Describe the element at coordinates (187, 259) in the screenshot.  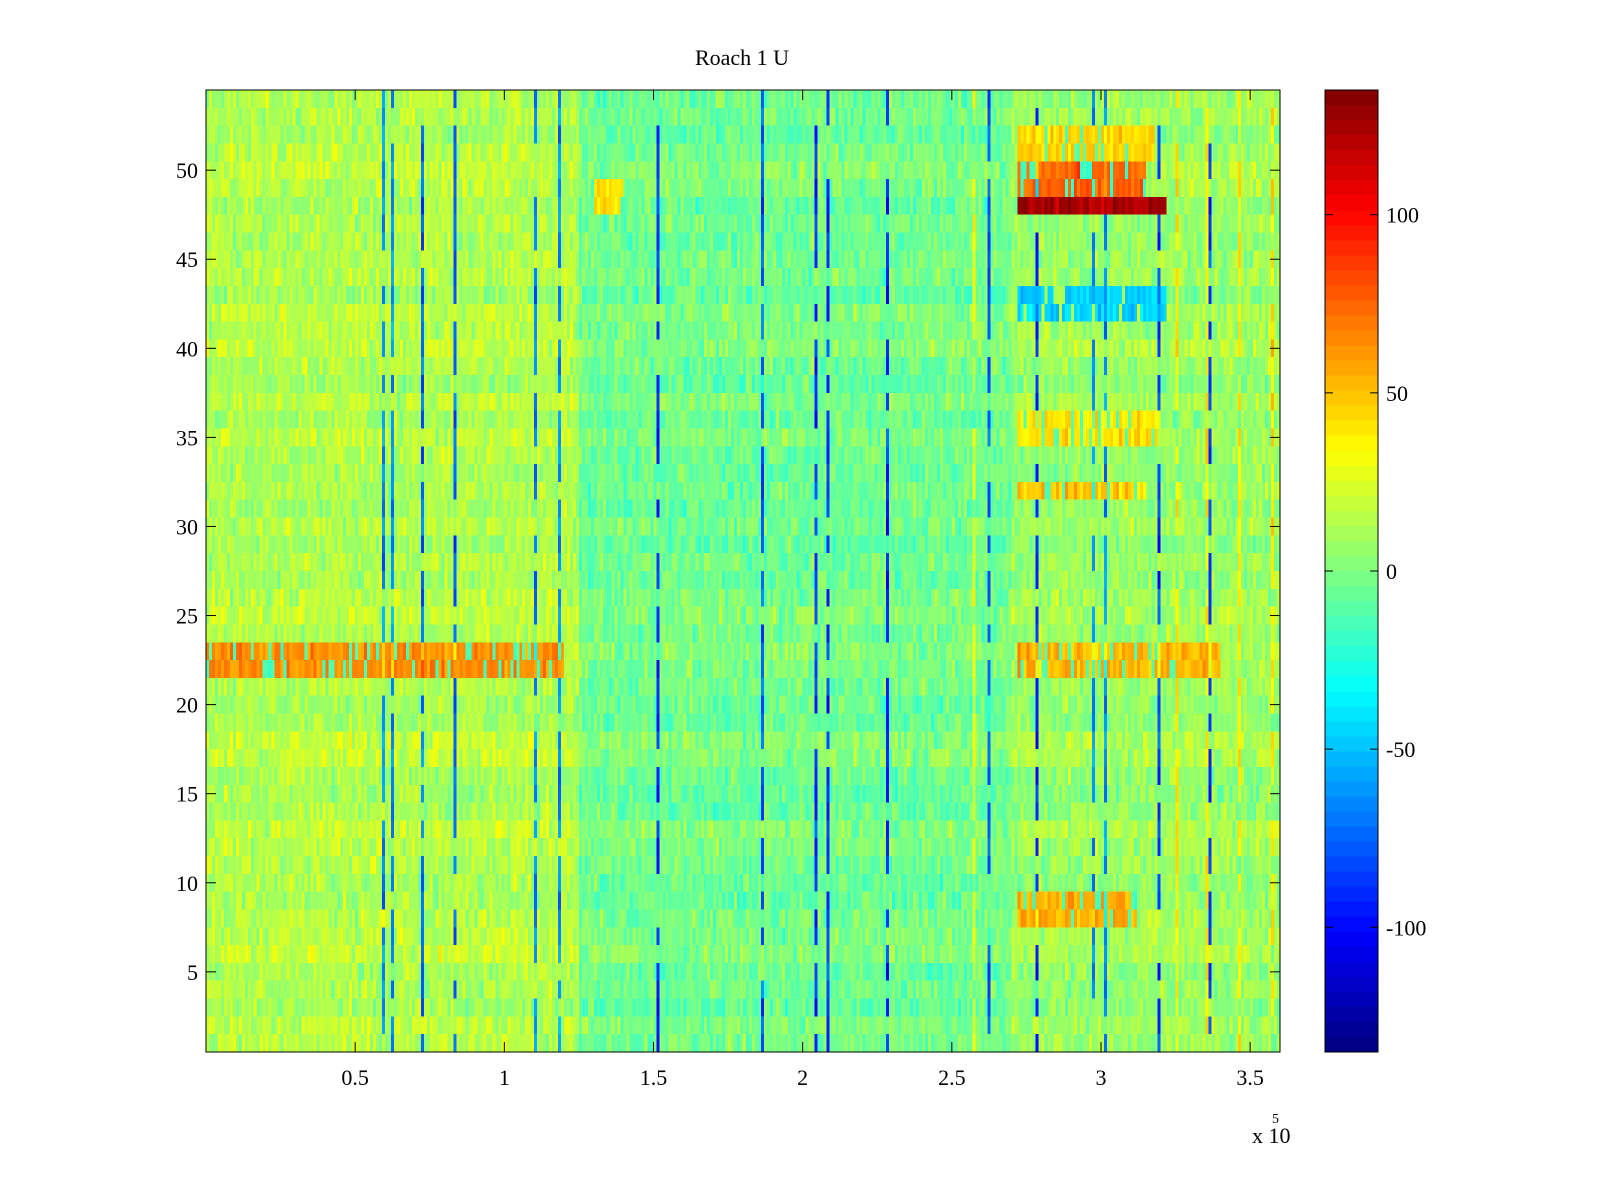
I see `y-tick-label: 45` at that location.